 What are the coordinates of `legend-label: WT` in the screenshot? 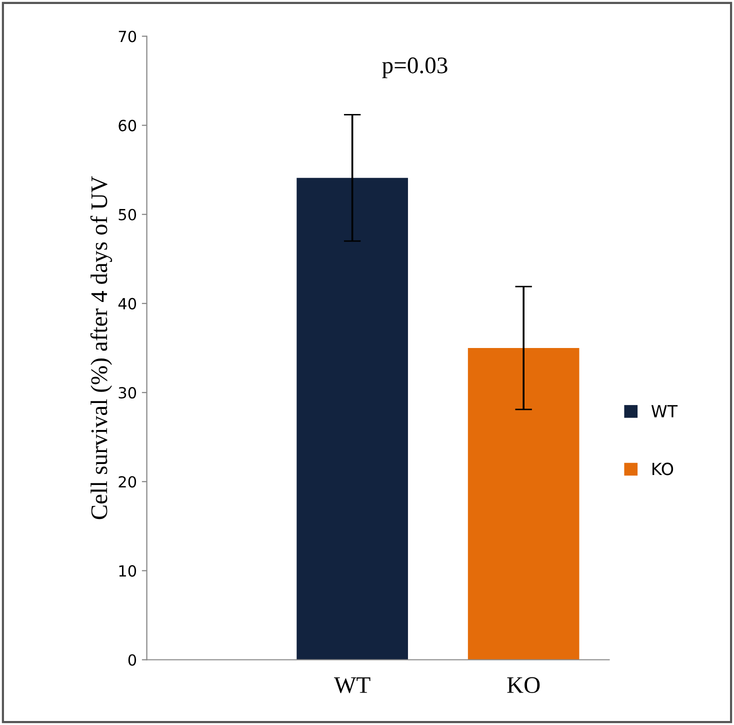 It's located at (664, 411).